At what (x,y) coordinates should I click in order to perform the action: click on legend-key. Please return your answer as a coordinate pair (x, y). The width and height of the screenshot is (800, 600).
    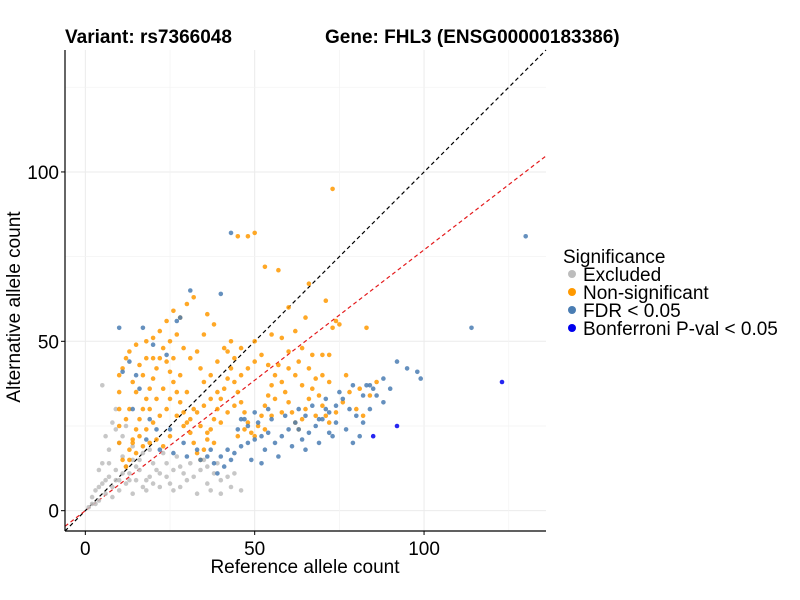
    Looking at the image, I should click on (572, 310).